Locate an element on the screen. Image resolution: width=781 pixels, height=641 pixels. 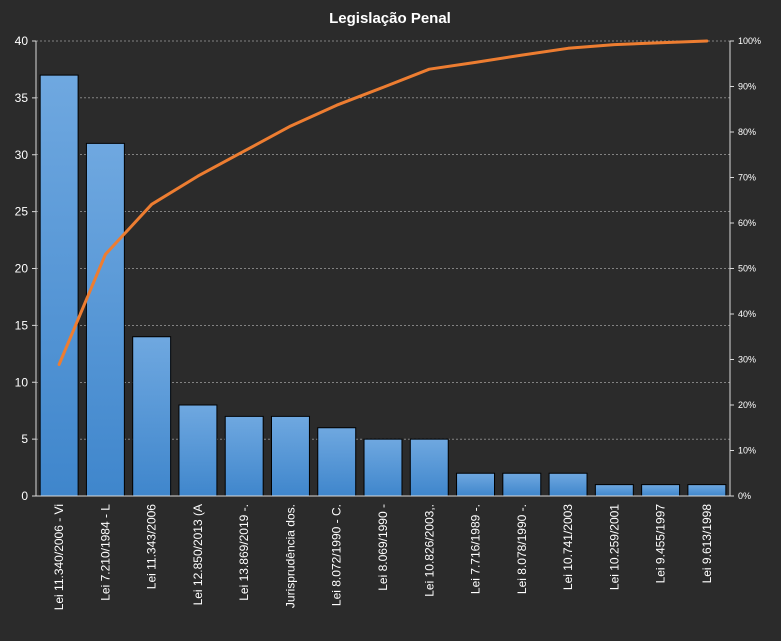
category-label-3: Lei 11.343/2006 is located at coordinates (152, 547).